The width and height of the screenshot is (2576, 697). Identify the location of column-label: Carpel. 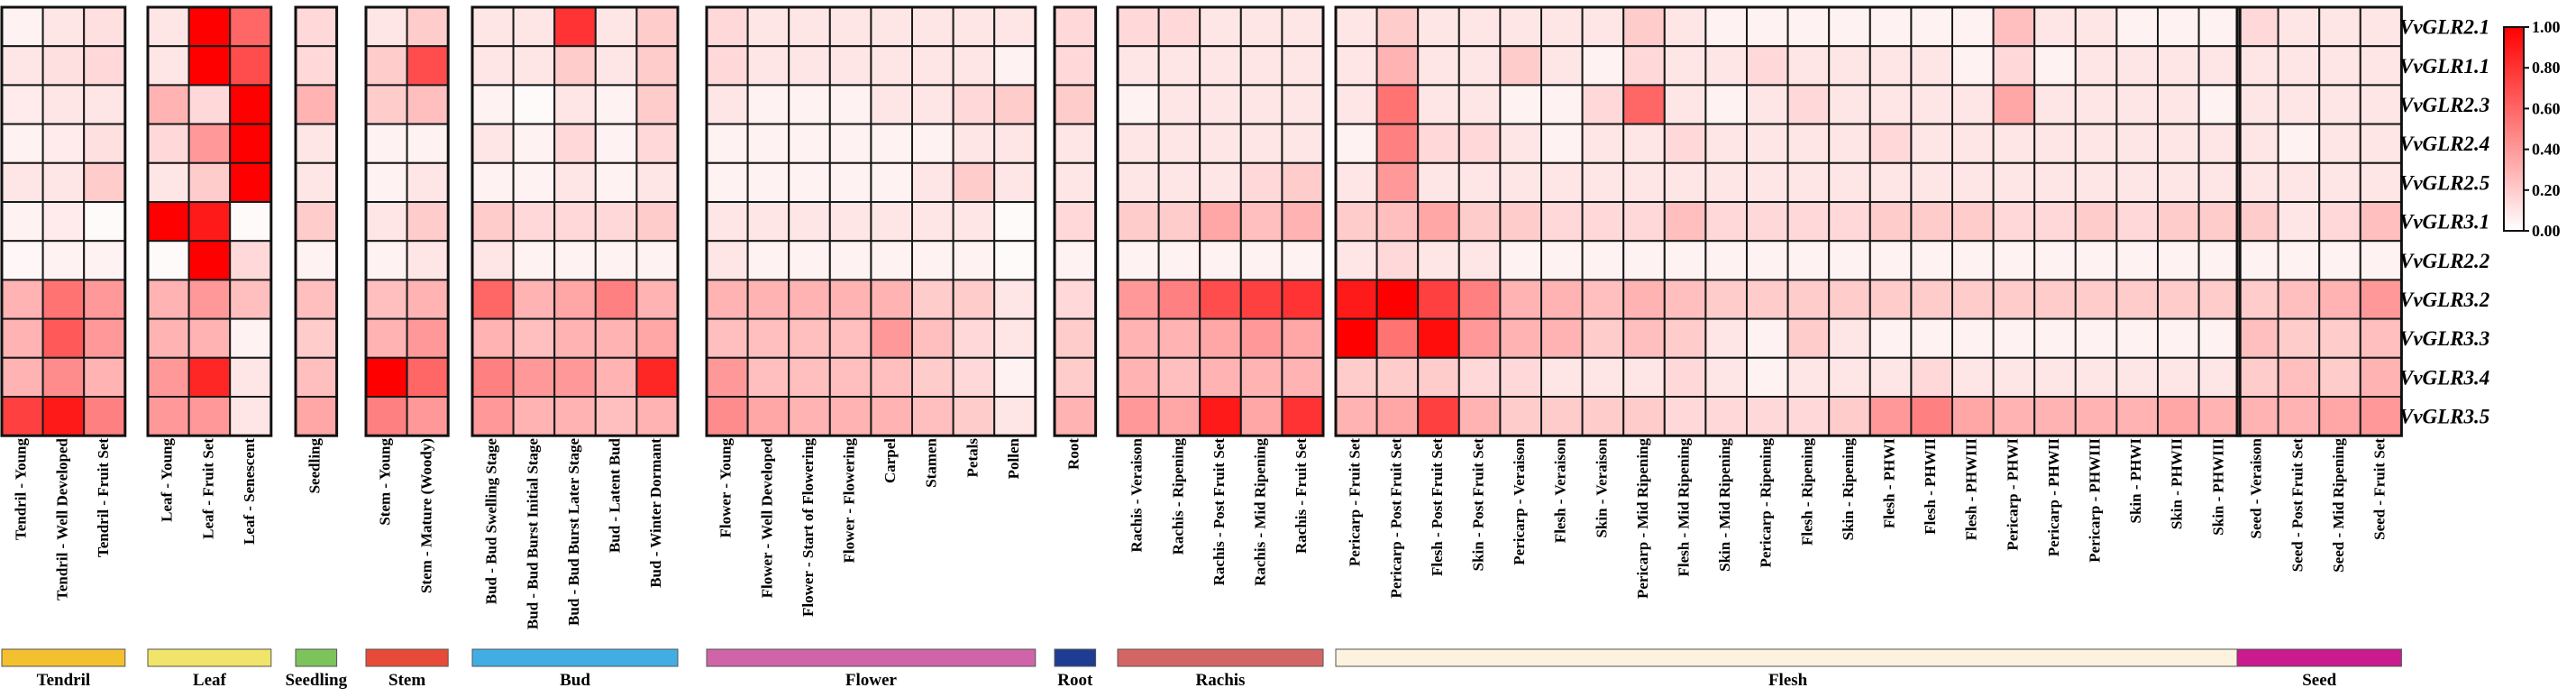
(890, 461).